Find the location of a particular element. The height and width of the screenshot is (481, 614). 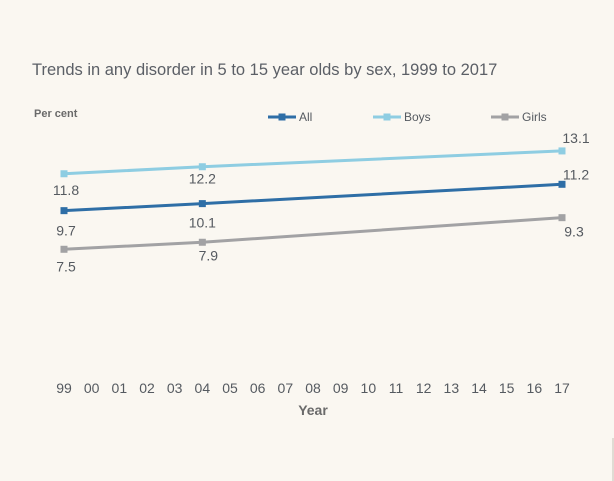

legend-item-all: All is located at coordinates (290, 117).